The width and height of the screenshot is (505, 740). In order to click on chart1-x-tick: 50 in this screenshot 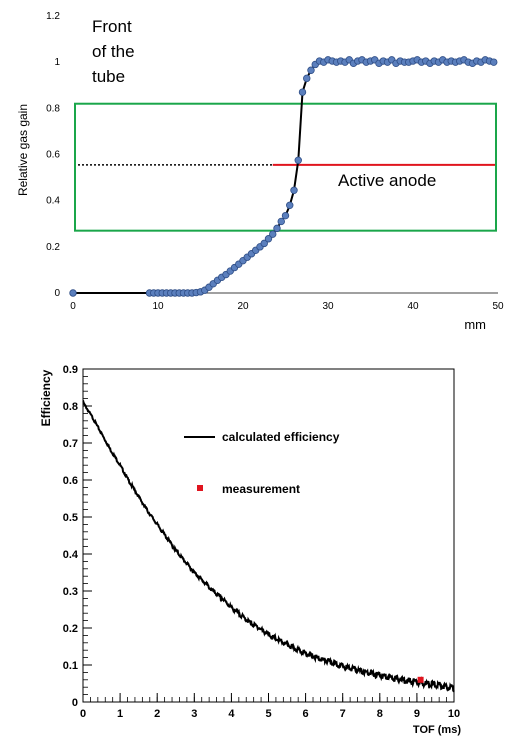, I will do `click(498, 306)`.